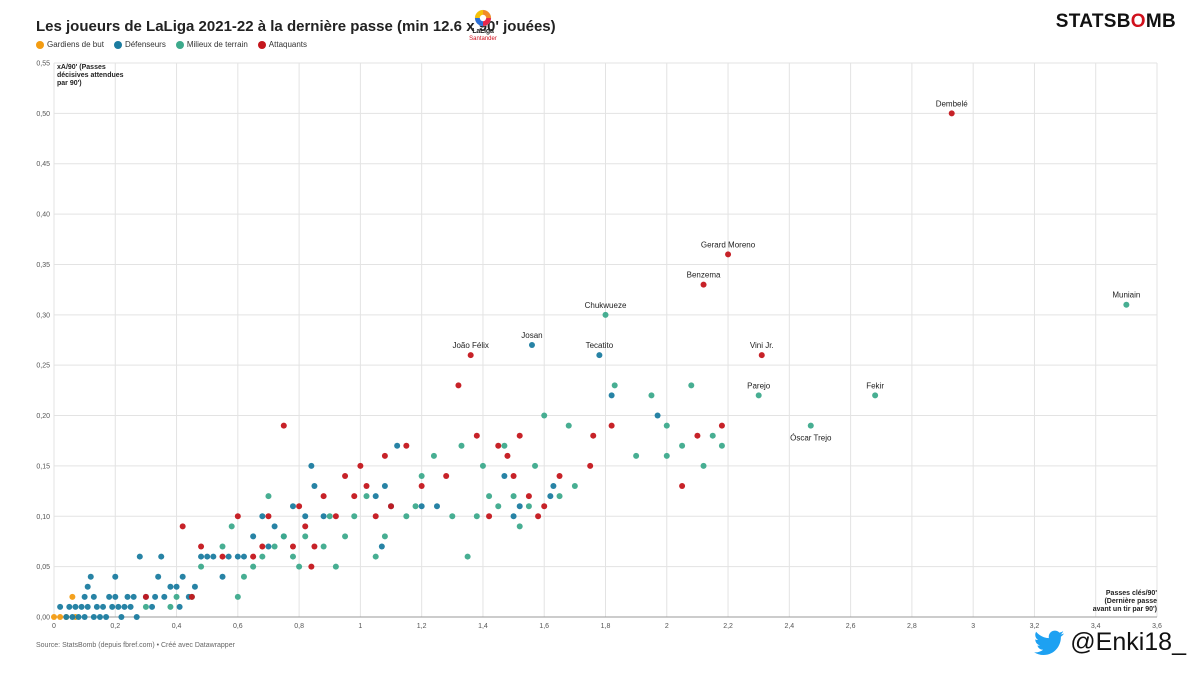  I want to click on legend-swatch-defenseurs, so click(117, 44).